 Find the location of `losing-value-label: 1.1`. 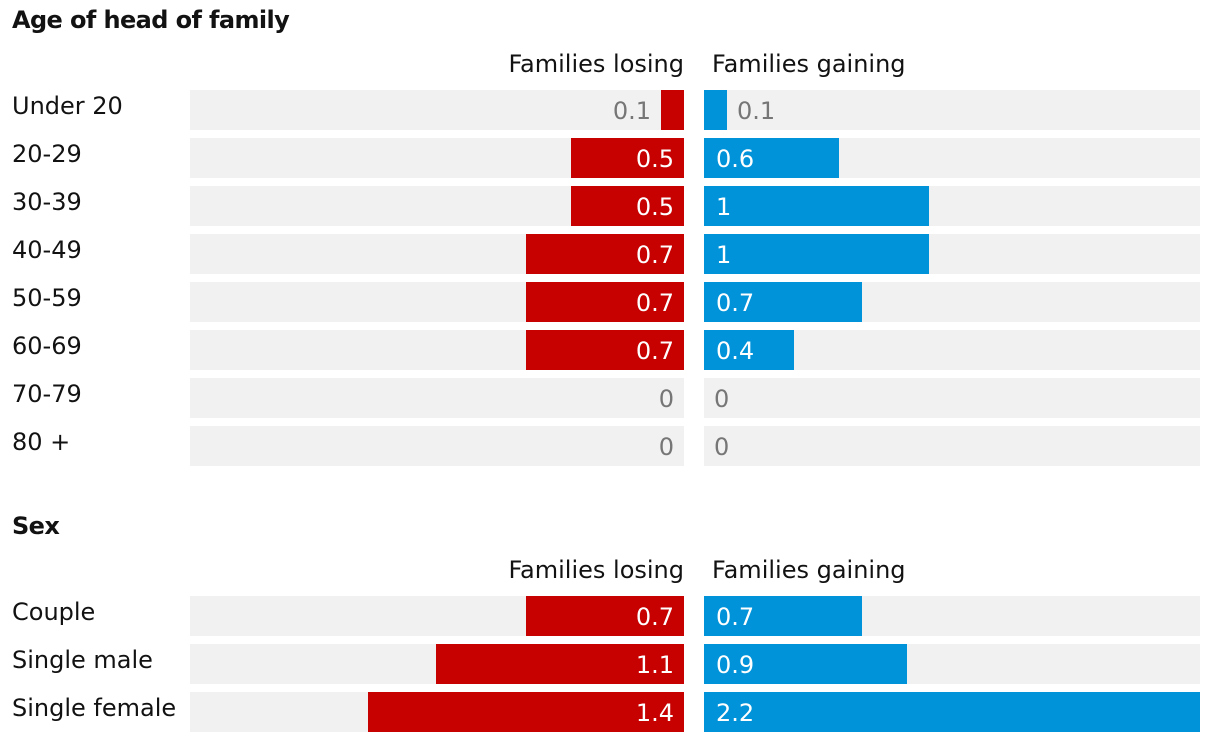

losing-value-label: 1.1 is located at coordinates (654, 665).